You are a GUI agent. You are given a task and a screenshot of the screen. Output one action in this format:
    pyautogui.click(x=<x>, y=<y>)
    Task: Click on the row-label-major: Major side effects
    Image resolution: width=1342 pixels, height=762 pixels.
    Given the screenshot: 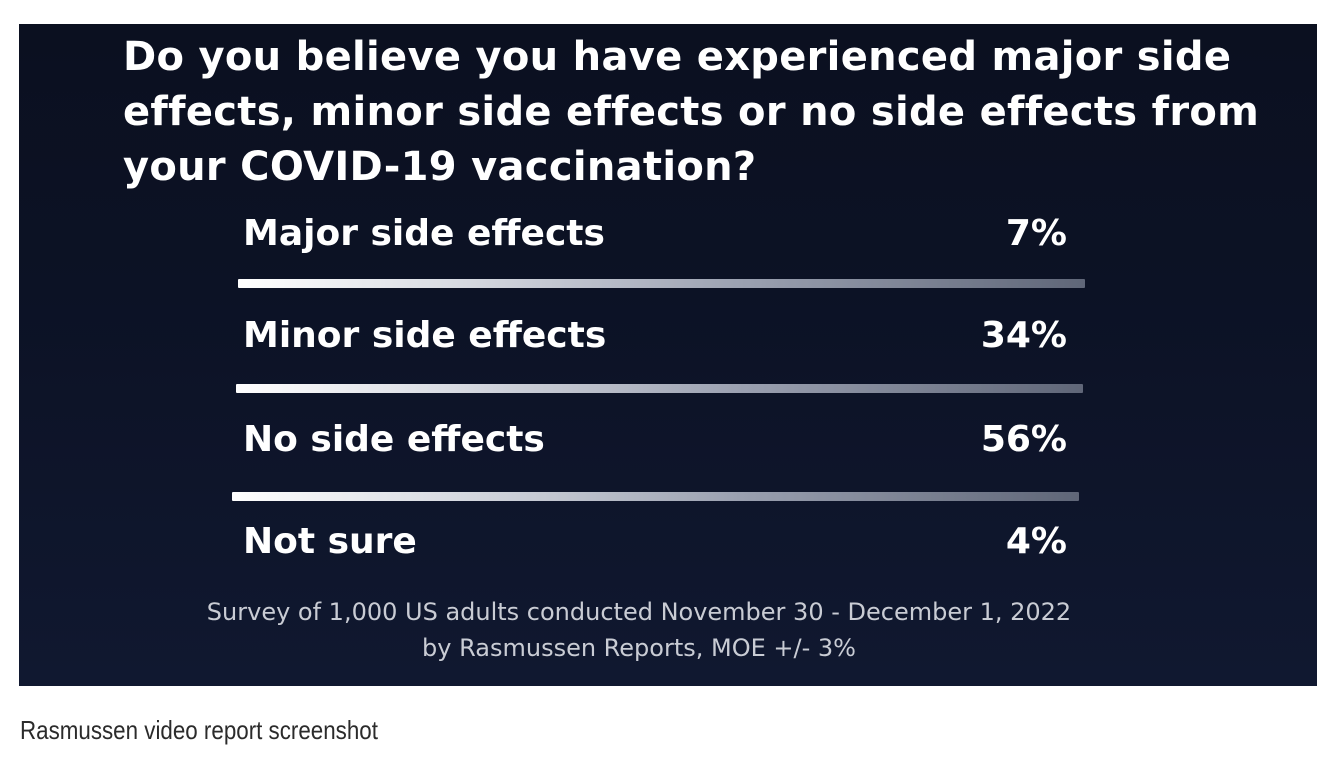 What is the action you would take?
    pyautogui.click(x=424, y=233)
    